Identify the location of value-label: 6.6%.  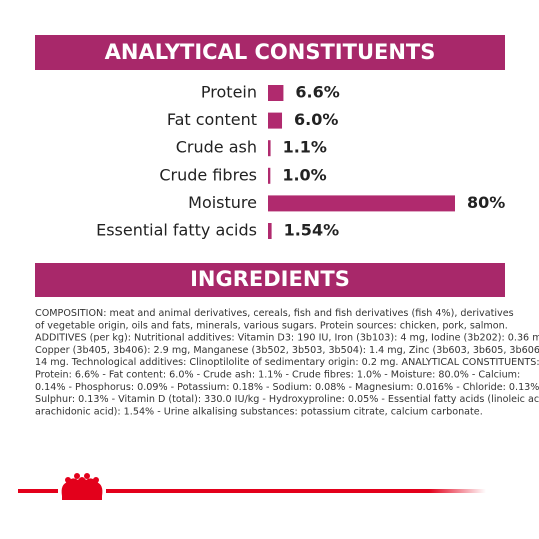
(317, 92).